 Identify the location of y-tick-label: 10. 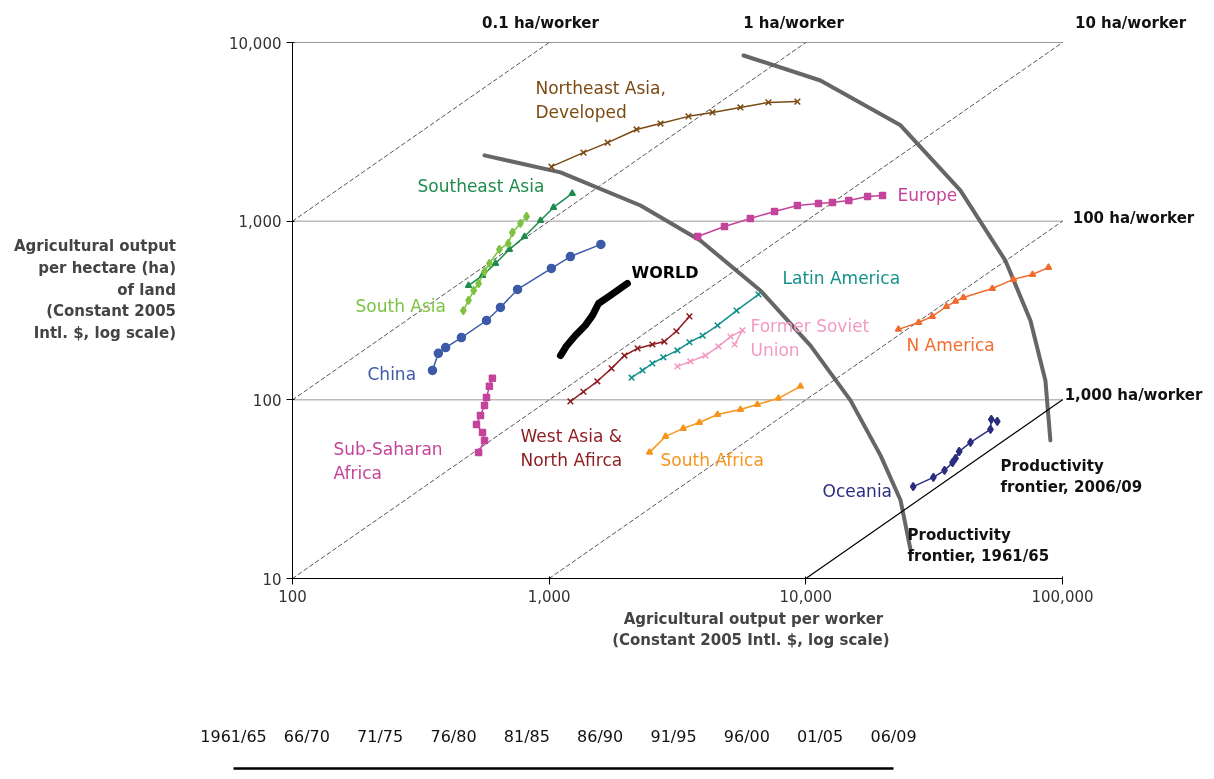
(272, 579).